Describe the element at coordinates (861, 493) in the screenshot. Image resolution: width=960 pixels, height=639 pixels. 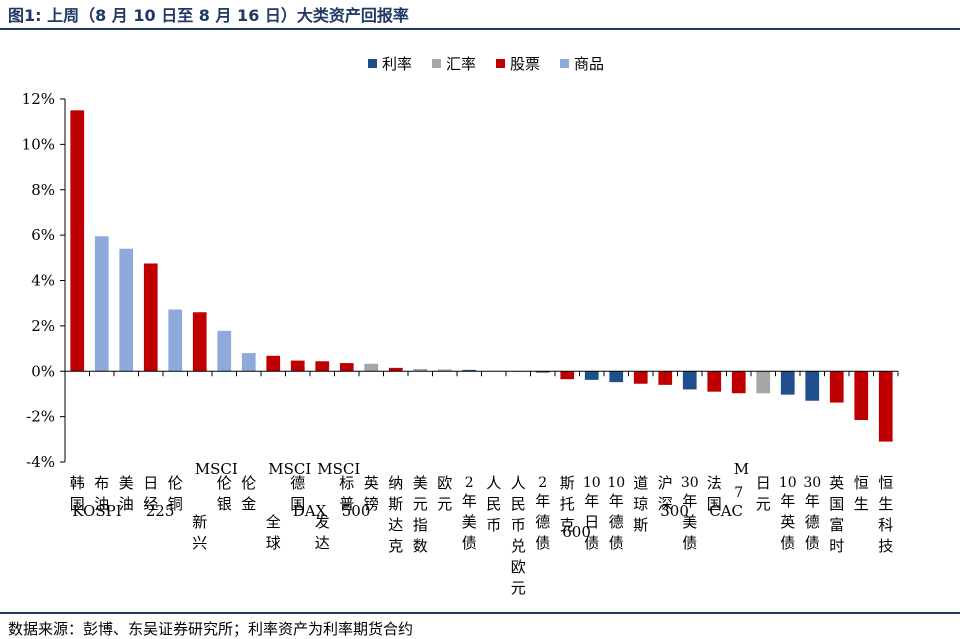
I see `x-tick-label: 恒生` at that location.